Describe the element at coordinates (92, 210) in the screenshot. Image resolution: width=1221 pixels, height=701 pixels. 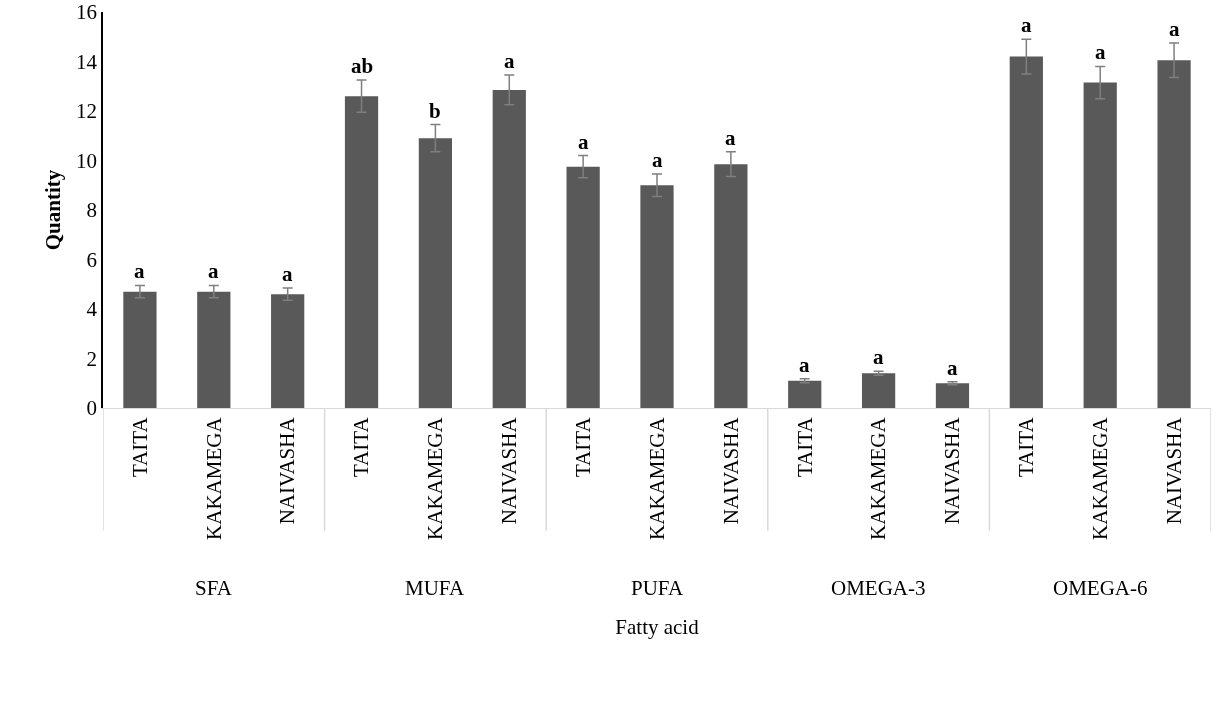
I see `y-tick-label: 8` at that location.